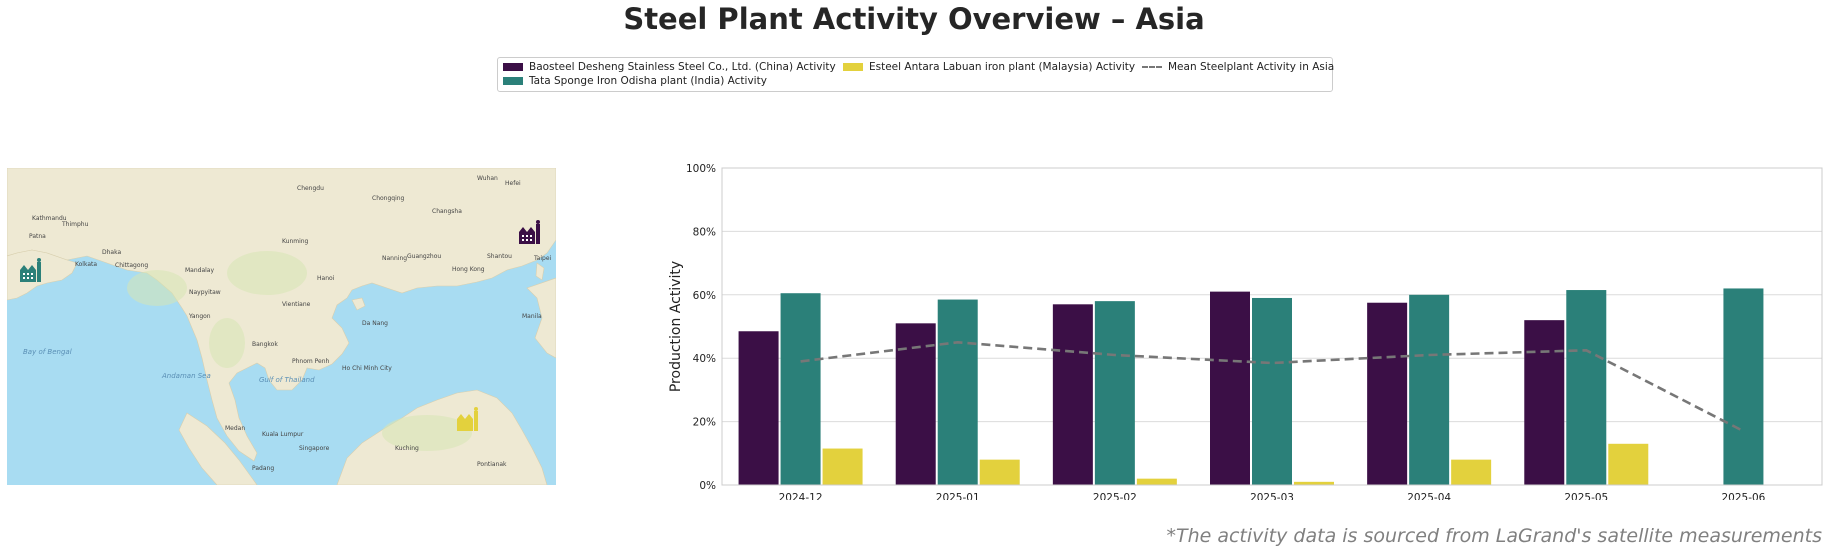 This screenshot has height=554, width=1828. I want to click on factory-icon-baosteel, so click(529, 232).